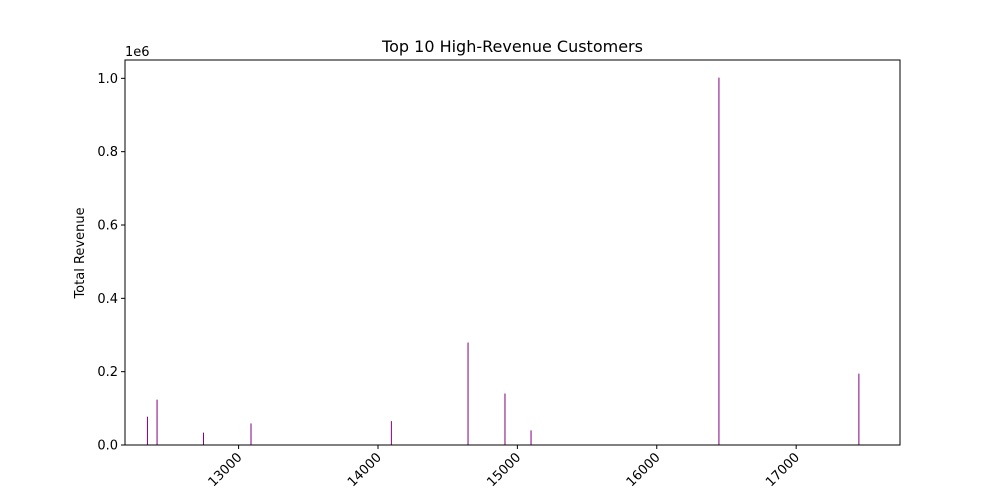 This screenshot has width=1000, height=500. I want to click on y-tick-label: 0.4, so click(107, 299).